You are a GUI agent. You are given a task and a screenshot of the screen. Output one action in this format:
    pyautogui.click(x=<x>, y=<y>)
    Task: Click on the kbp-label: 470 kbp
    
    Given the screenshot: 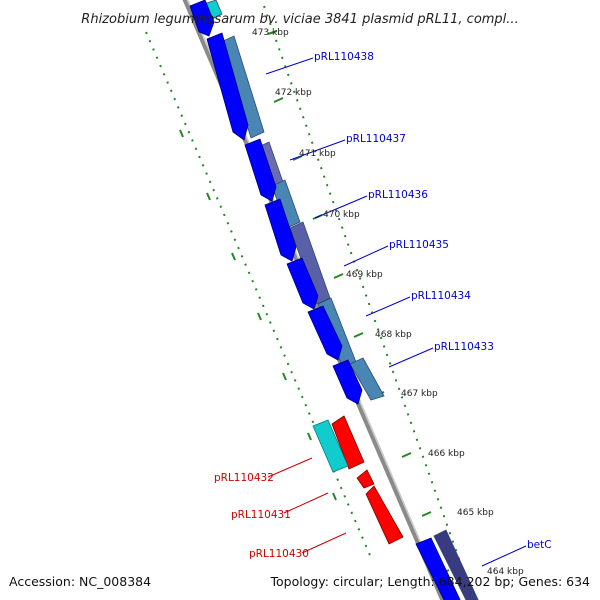 What is the action you would take?
    pyautogui.click(x=341, y=215)
    